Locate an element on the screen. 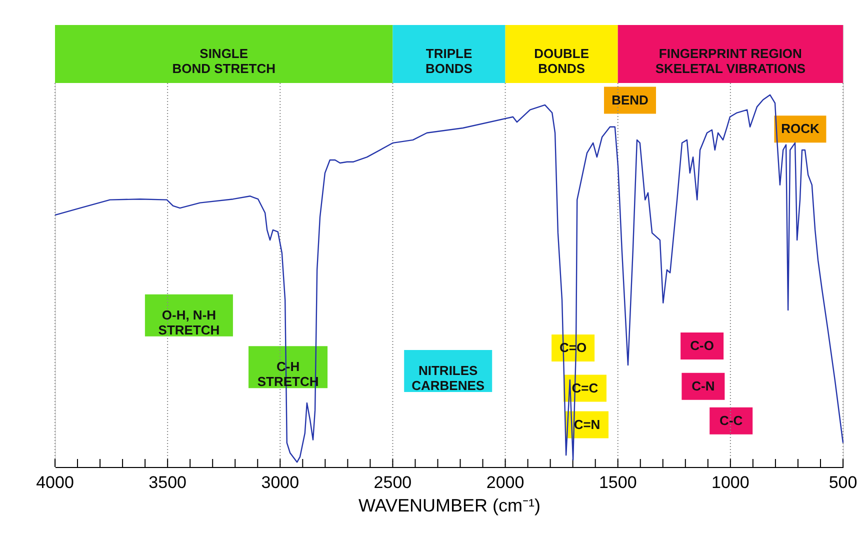  annotation: NITRILES CARBENES is located at coordinates (448, 378).